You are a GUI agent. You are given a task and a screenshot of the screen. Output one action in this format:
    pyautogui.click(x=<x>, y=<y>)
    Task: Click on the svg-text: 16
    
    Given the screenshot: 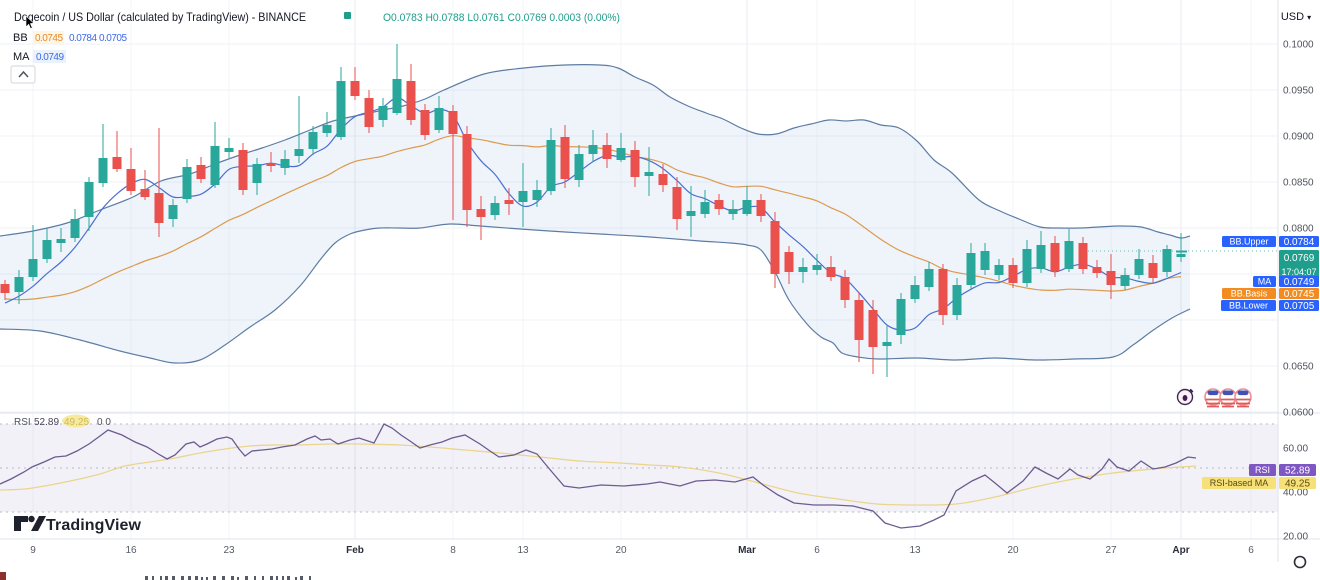 What is the action you would take?
    pyautogui.click(x=131, y=550)
    